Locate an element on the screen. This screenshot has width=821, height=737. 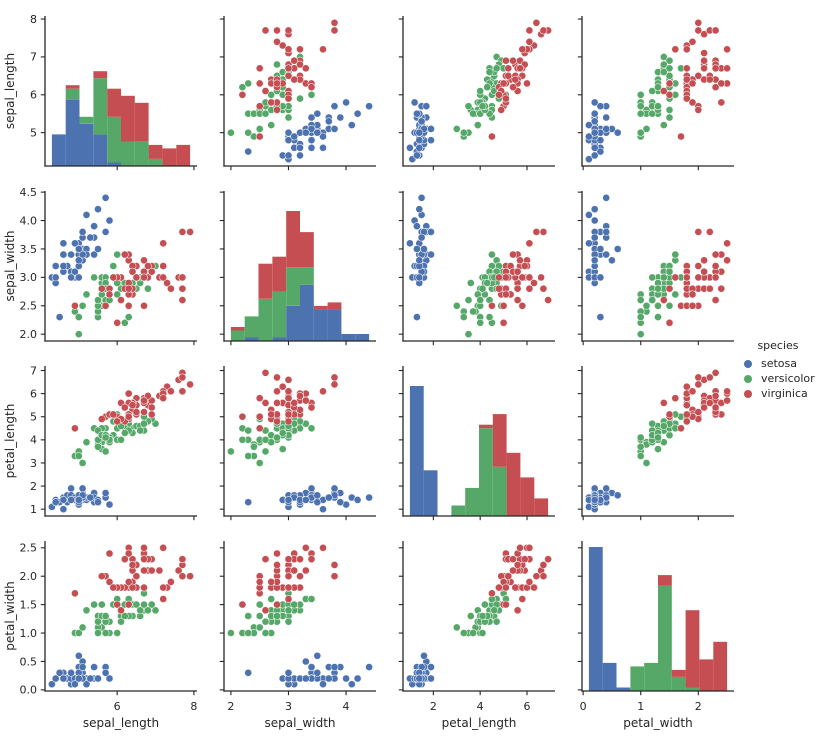
setosa-swatch-icon is located at coordinates (748, 363).